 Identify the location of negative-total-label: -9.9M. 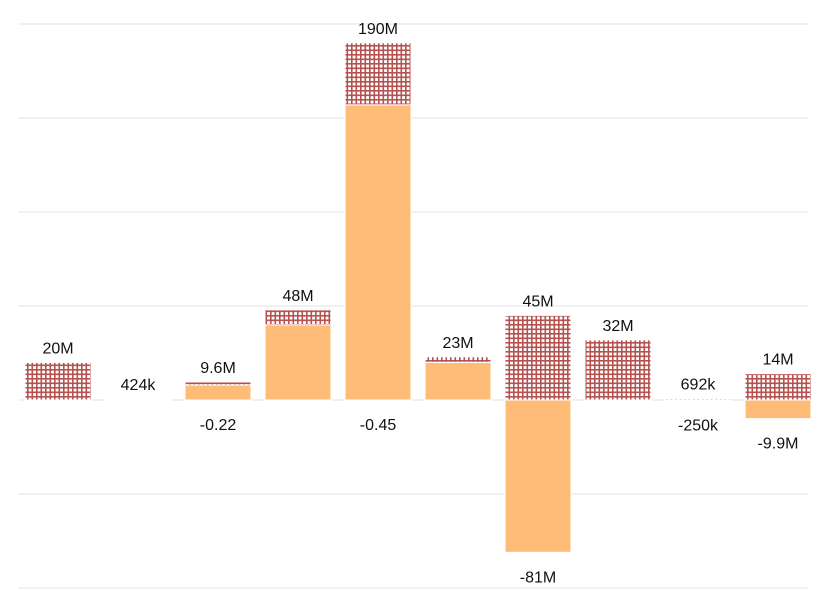
(778, 444).